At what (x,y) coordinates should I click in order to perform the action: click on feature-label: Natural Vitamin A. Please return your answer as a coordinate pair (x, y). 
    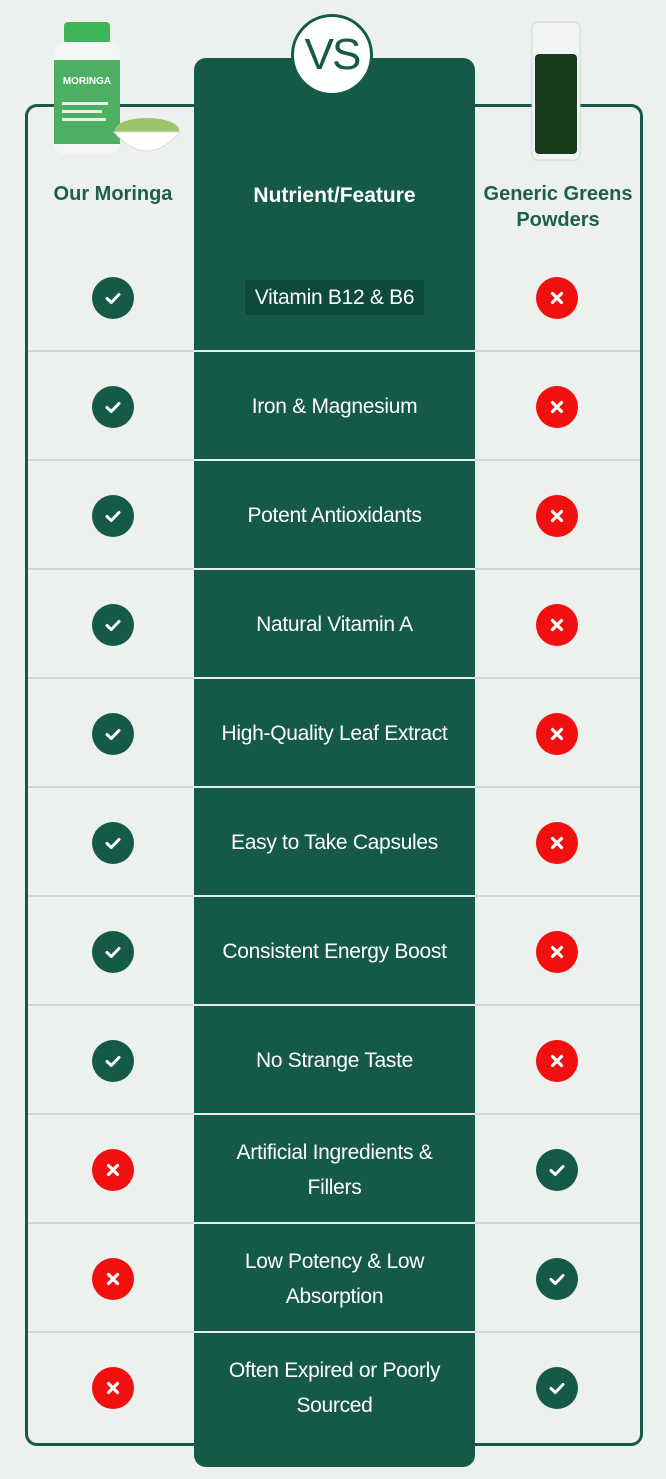
    Looking at the image, I should click on (334, 624).